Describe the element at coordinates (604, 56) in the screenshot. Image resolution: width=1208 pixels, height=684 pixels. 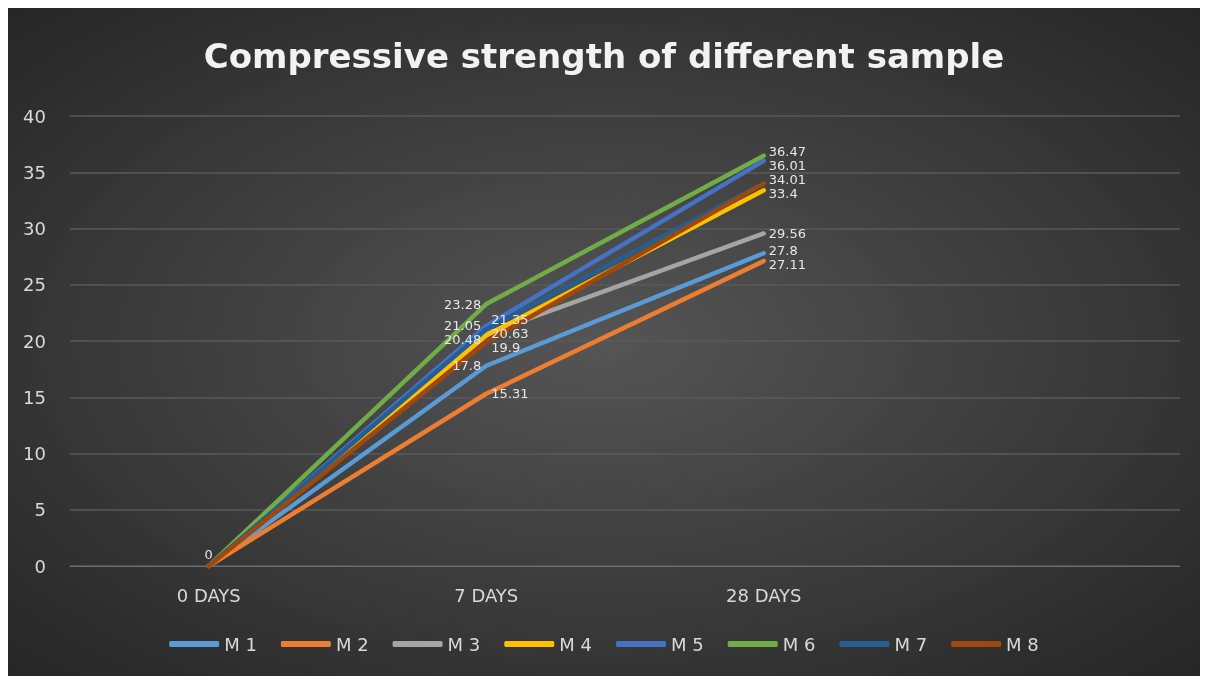
I see `chart-title: Compressive strength of different sample` at that location.